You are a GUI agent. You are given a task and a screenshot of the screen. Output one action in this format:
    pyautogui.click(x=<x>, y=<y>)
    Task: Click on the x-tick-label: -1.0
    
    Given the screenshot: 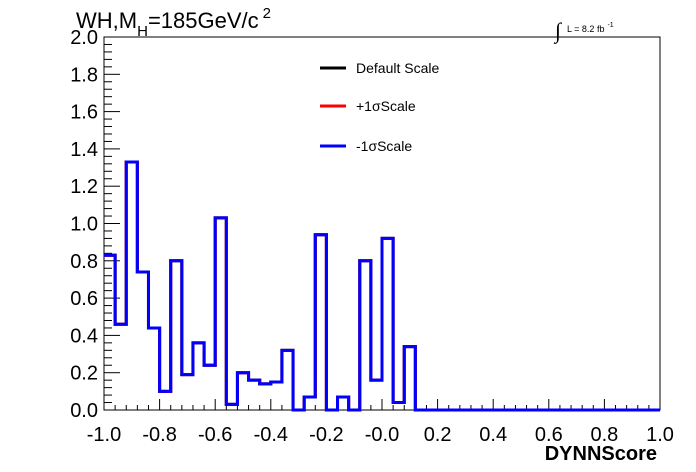 What is the action you would take?
    pyautogui.click(x=104, y=435)
    